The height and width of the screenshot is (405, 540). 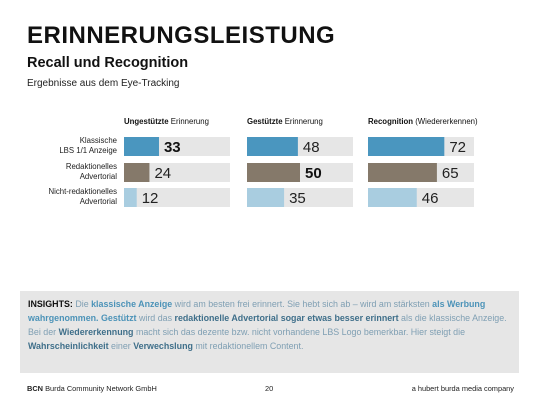 I want to click on footer-company-name: Burda Community Network GmbH, so click(x=100, y=388).